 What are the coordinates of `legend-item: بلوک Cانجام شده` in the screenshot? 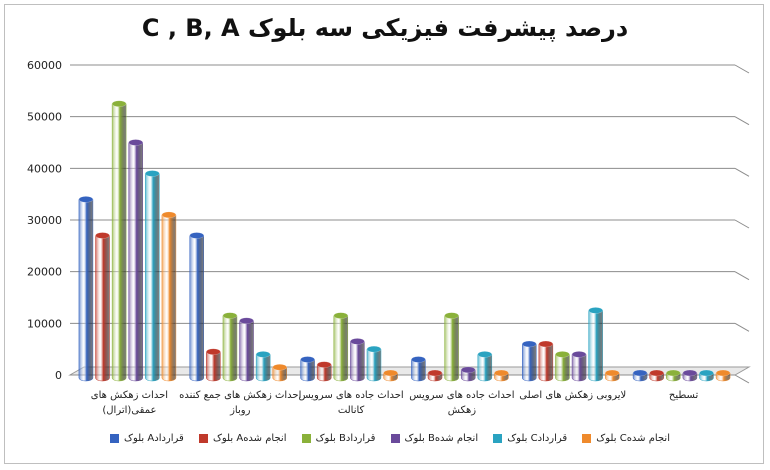 It's located at (626, 438).